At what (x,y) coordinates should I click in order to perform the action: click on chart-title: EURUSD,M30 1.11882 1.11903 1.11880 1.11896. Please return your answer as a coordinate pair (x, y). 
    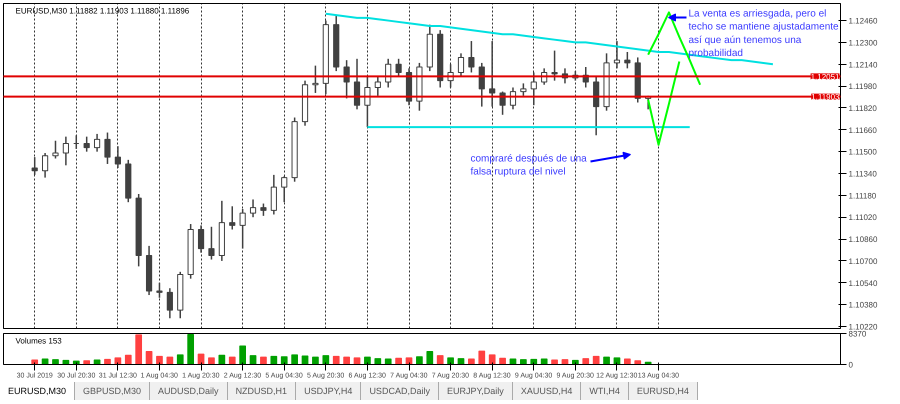
    Looking at the image, I should click on (103, 11).